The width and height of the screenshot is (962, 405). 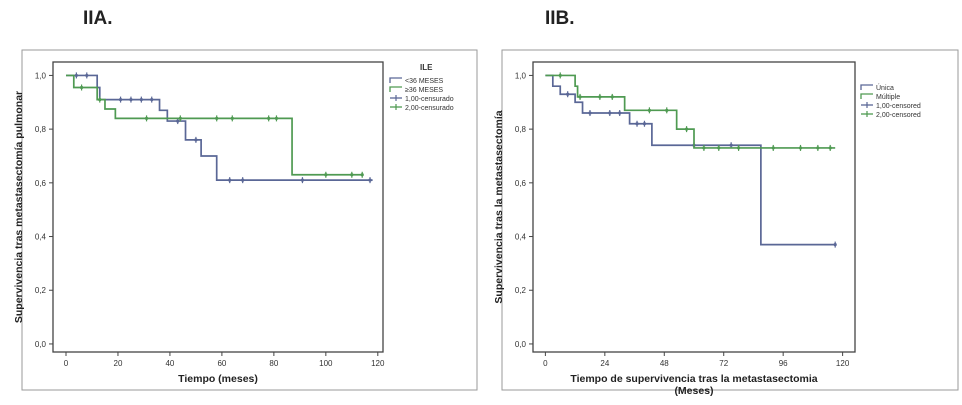 What do you see at coordinates (521, 237) in the screenshot?
I see `iib-ytick-label: 0,4` at bounding box center [521, 237].